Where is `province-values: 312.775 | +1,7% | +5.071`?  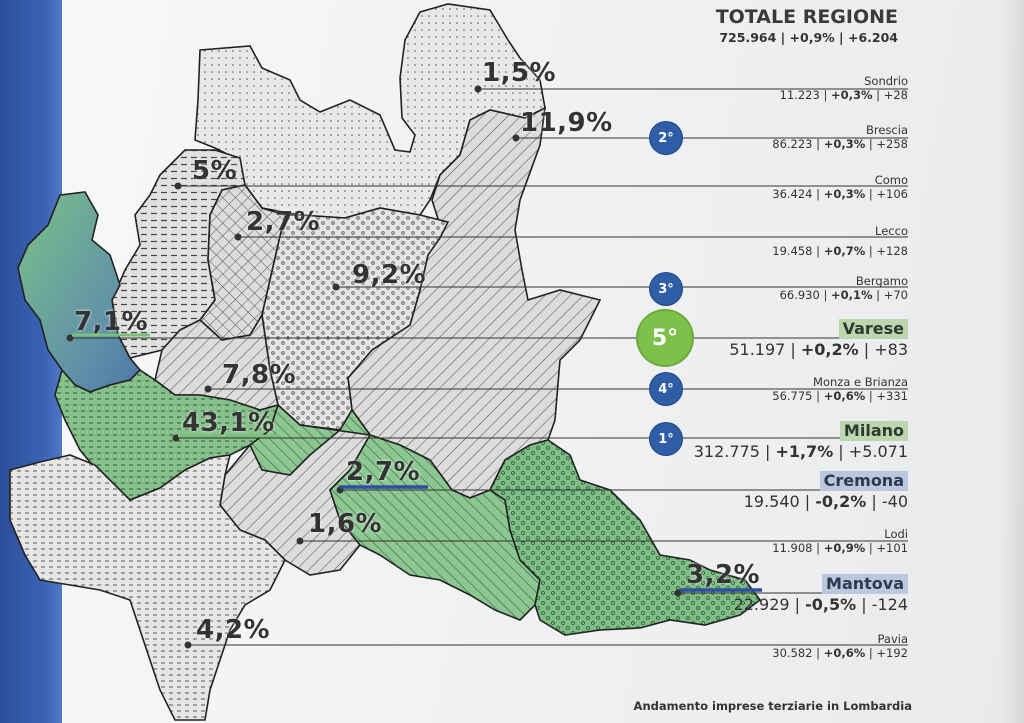
province-values: 312.775 | +1,7% | +5.071 is located at coordinates (800, 451).